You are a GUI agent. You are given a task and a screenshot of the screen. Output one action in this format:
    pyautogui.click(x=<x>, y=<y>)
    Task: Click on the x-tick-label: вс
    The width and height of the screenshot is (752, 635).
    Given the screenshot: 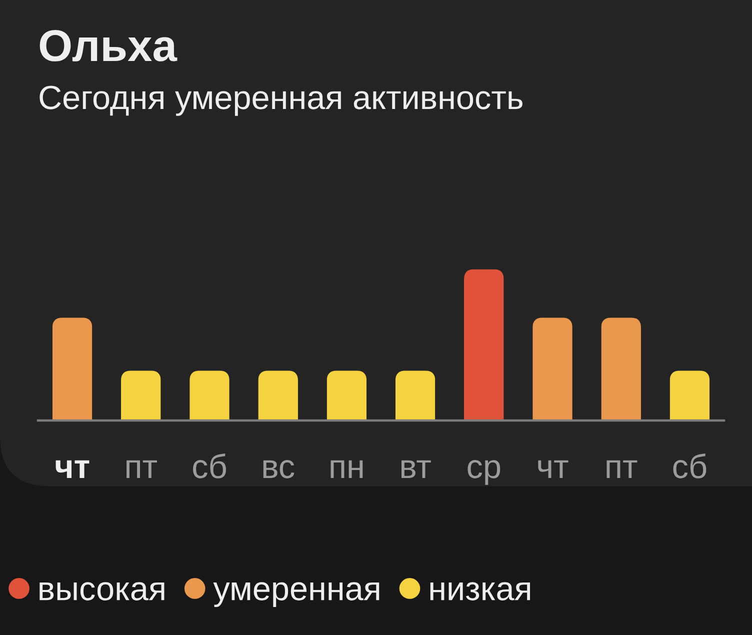 What is the action you would take?
    pyautogui.click(x=278, y=469)
    